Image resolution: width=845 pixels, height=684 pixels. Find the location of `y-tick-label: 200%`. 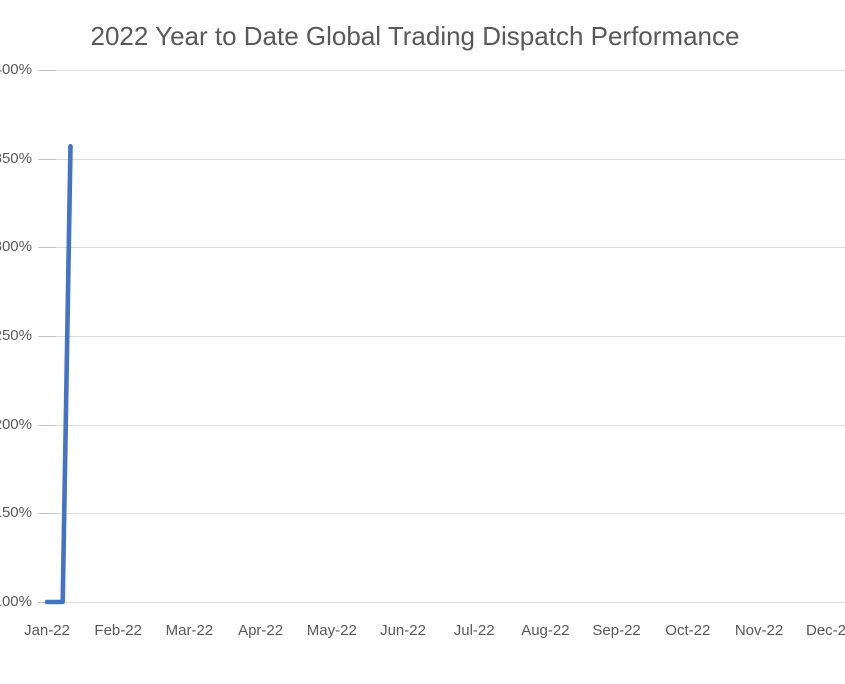

y-tick-label: 200% is located at coordinates (16, 424).